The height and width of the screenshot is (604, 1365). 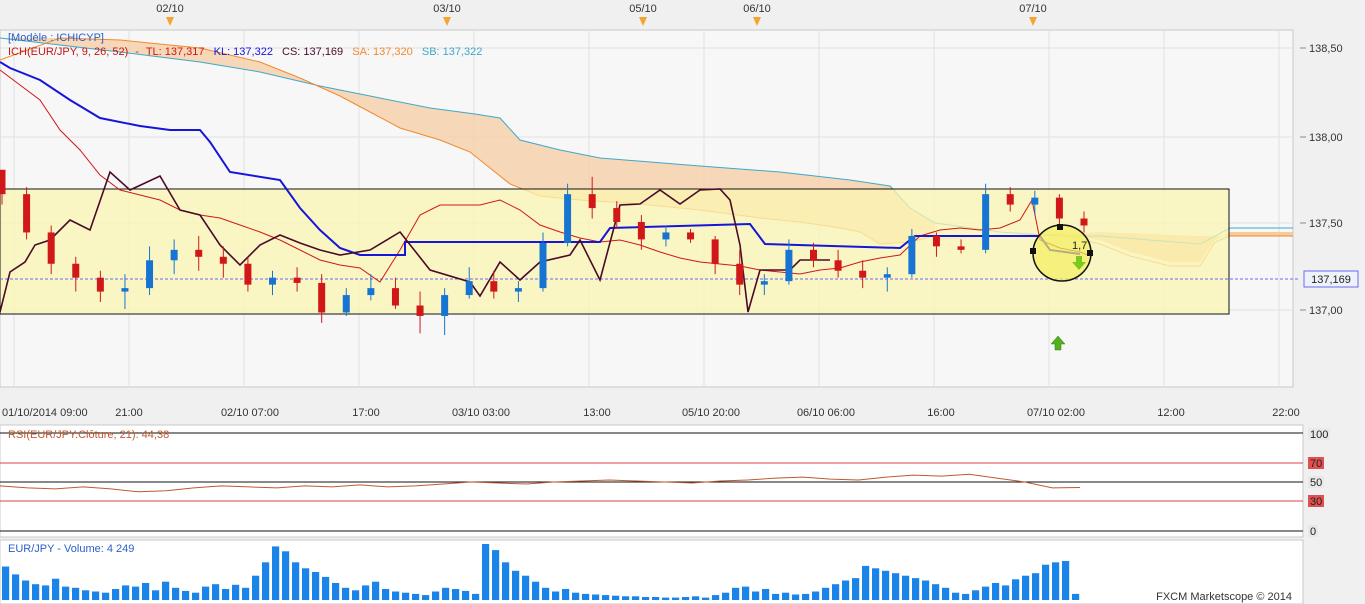 I want to click on legend-senkou-a: SA: 137,320, so click(x=382, y=52).